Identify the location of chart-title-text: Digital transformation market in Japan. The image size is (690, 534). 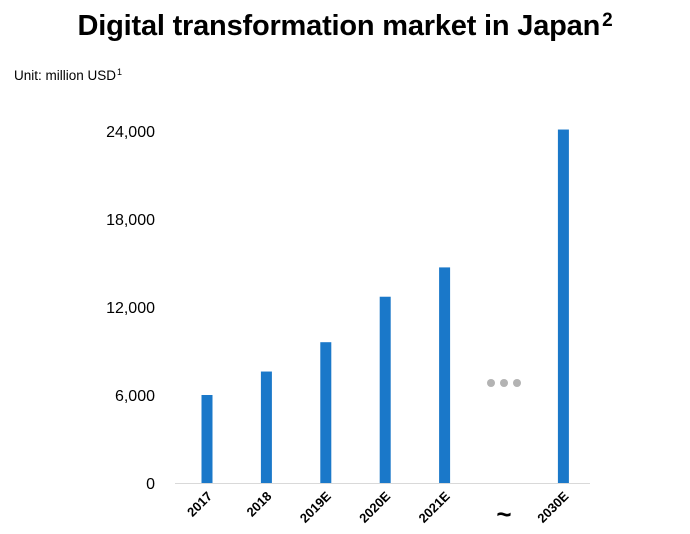
(339, 26).